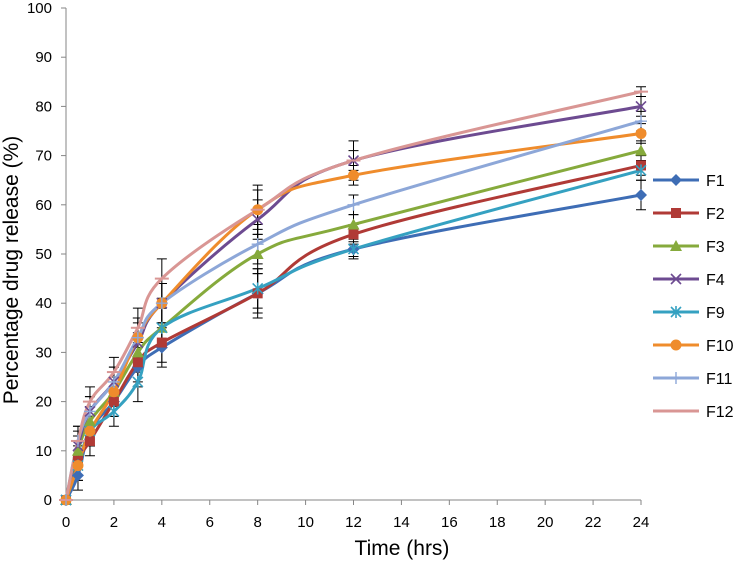  What do you see at coordinates (43, 402) in the screenshot?
I see `y-tick-label: 20` at bounding box center [43, 402].